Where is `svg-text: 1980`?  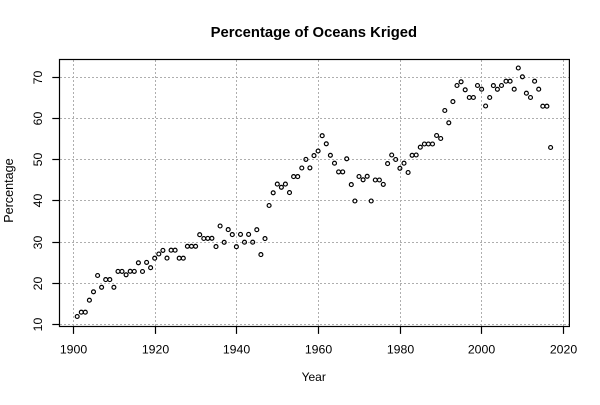
svg-text: 1980 is located at coordinates (401, 350).